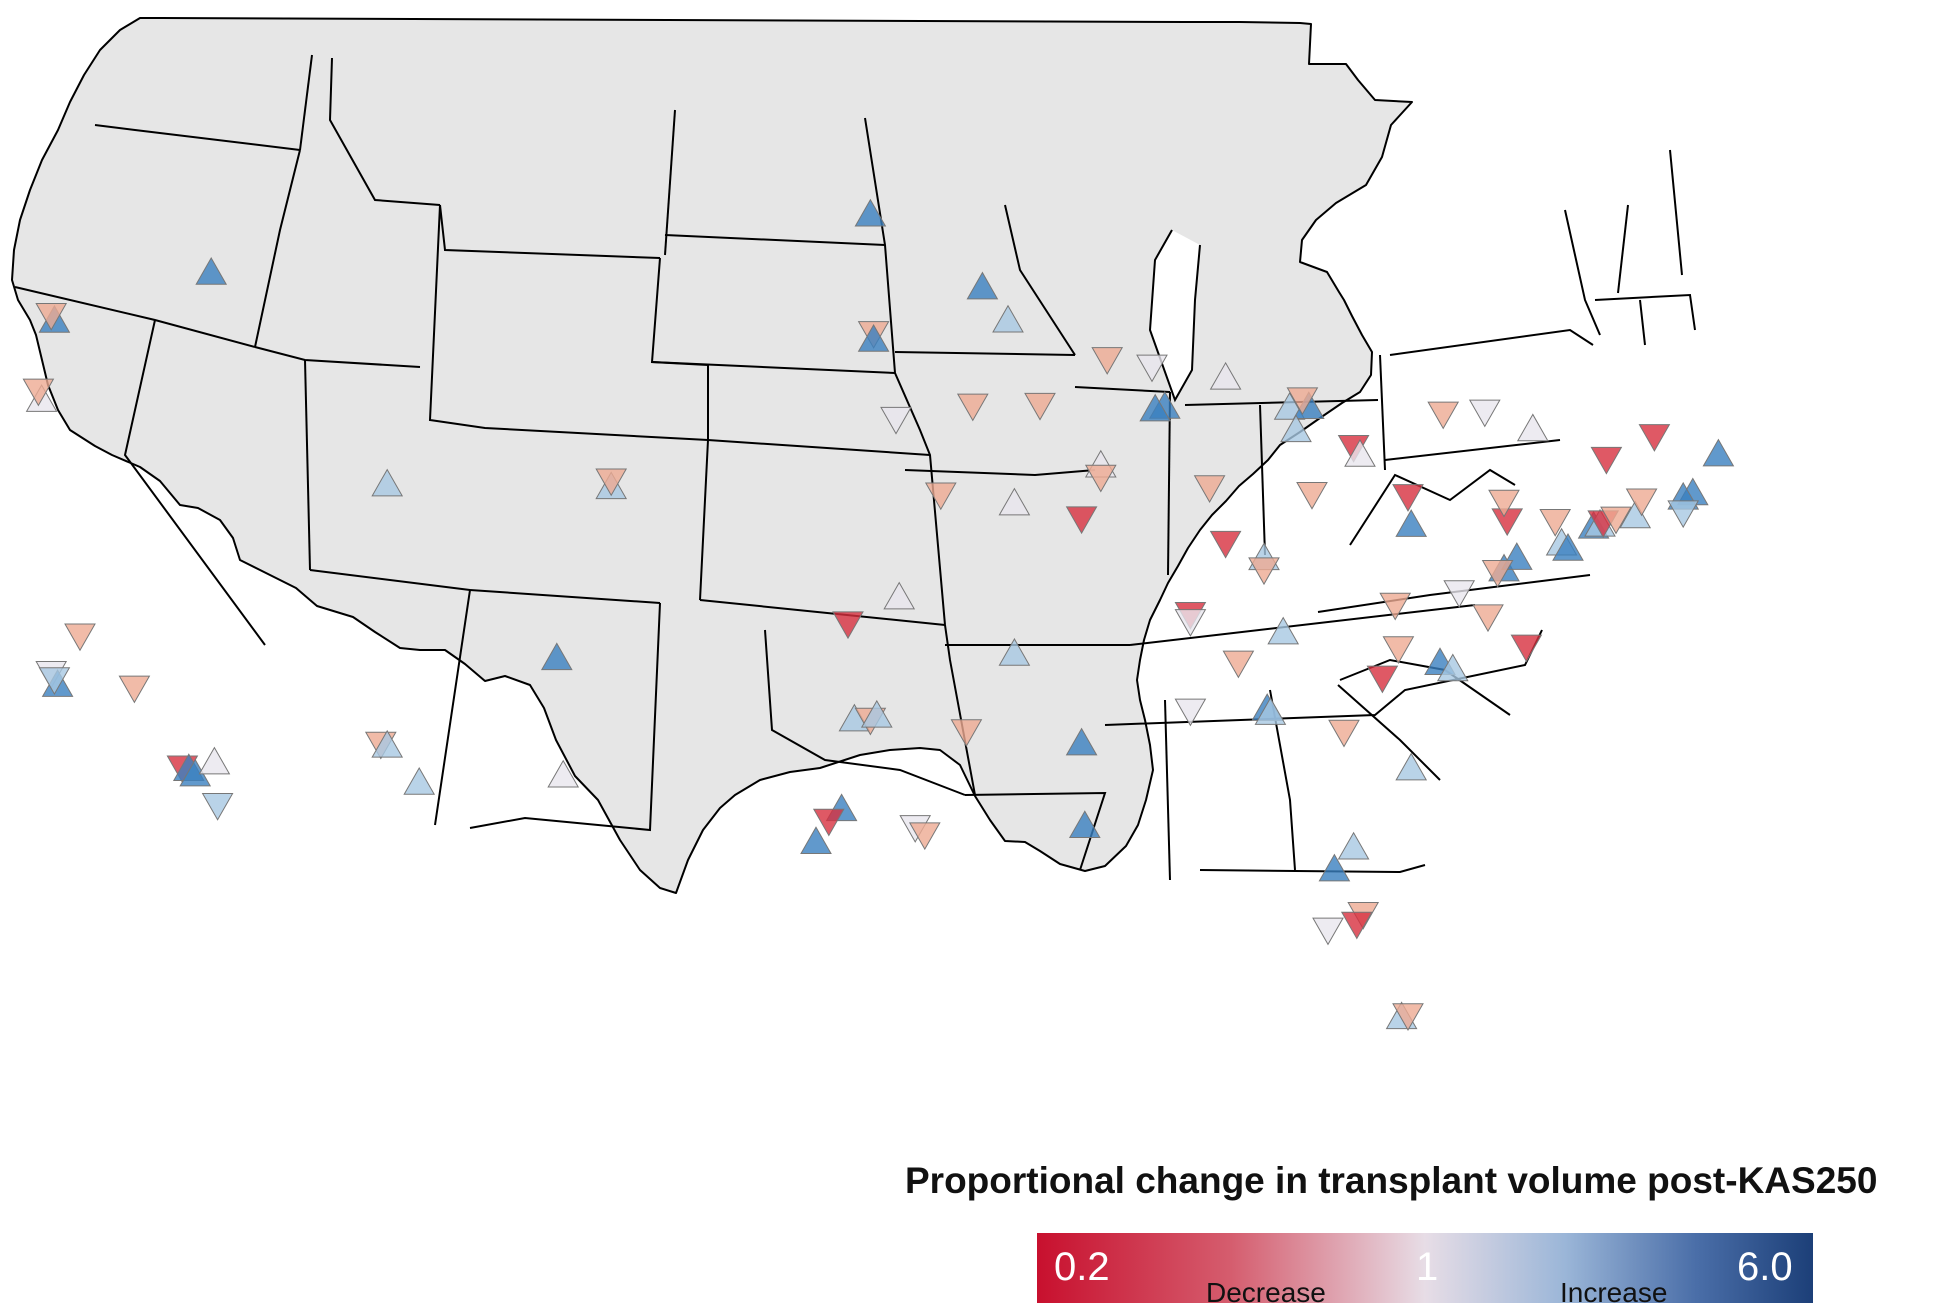 Image resolution: width=1950 pixels, height=1309 pixels. I want to click on decrease-label: Decrease, so click(1266, 1292).